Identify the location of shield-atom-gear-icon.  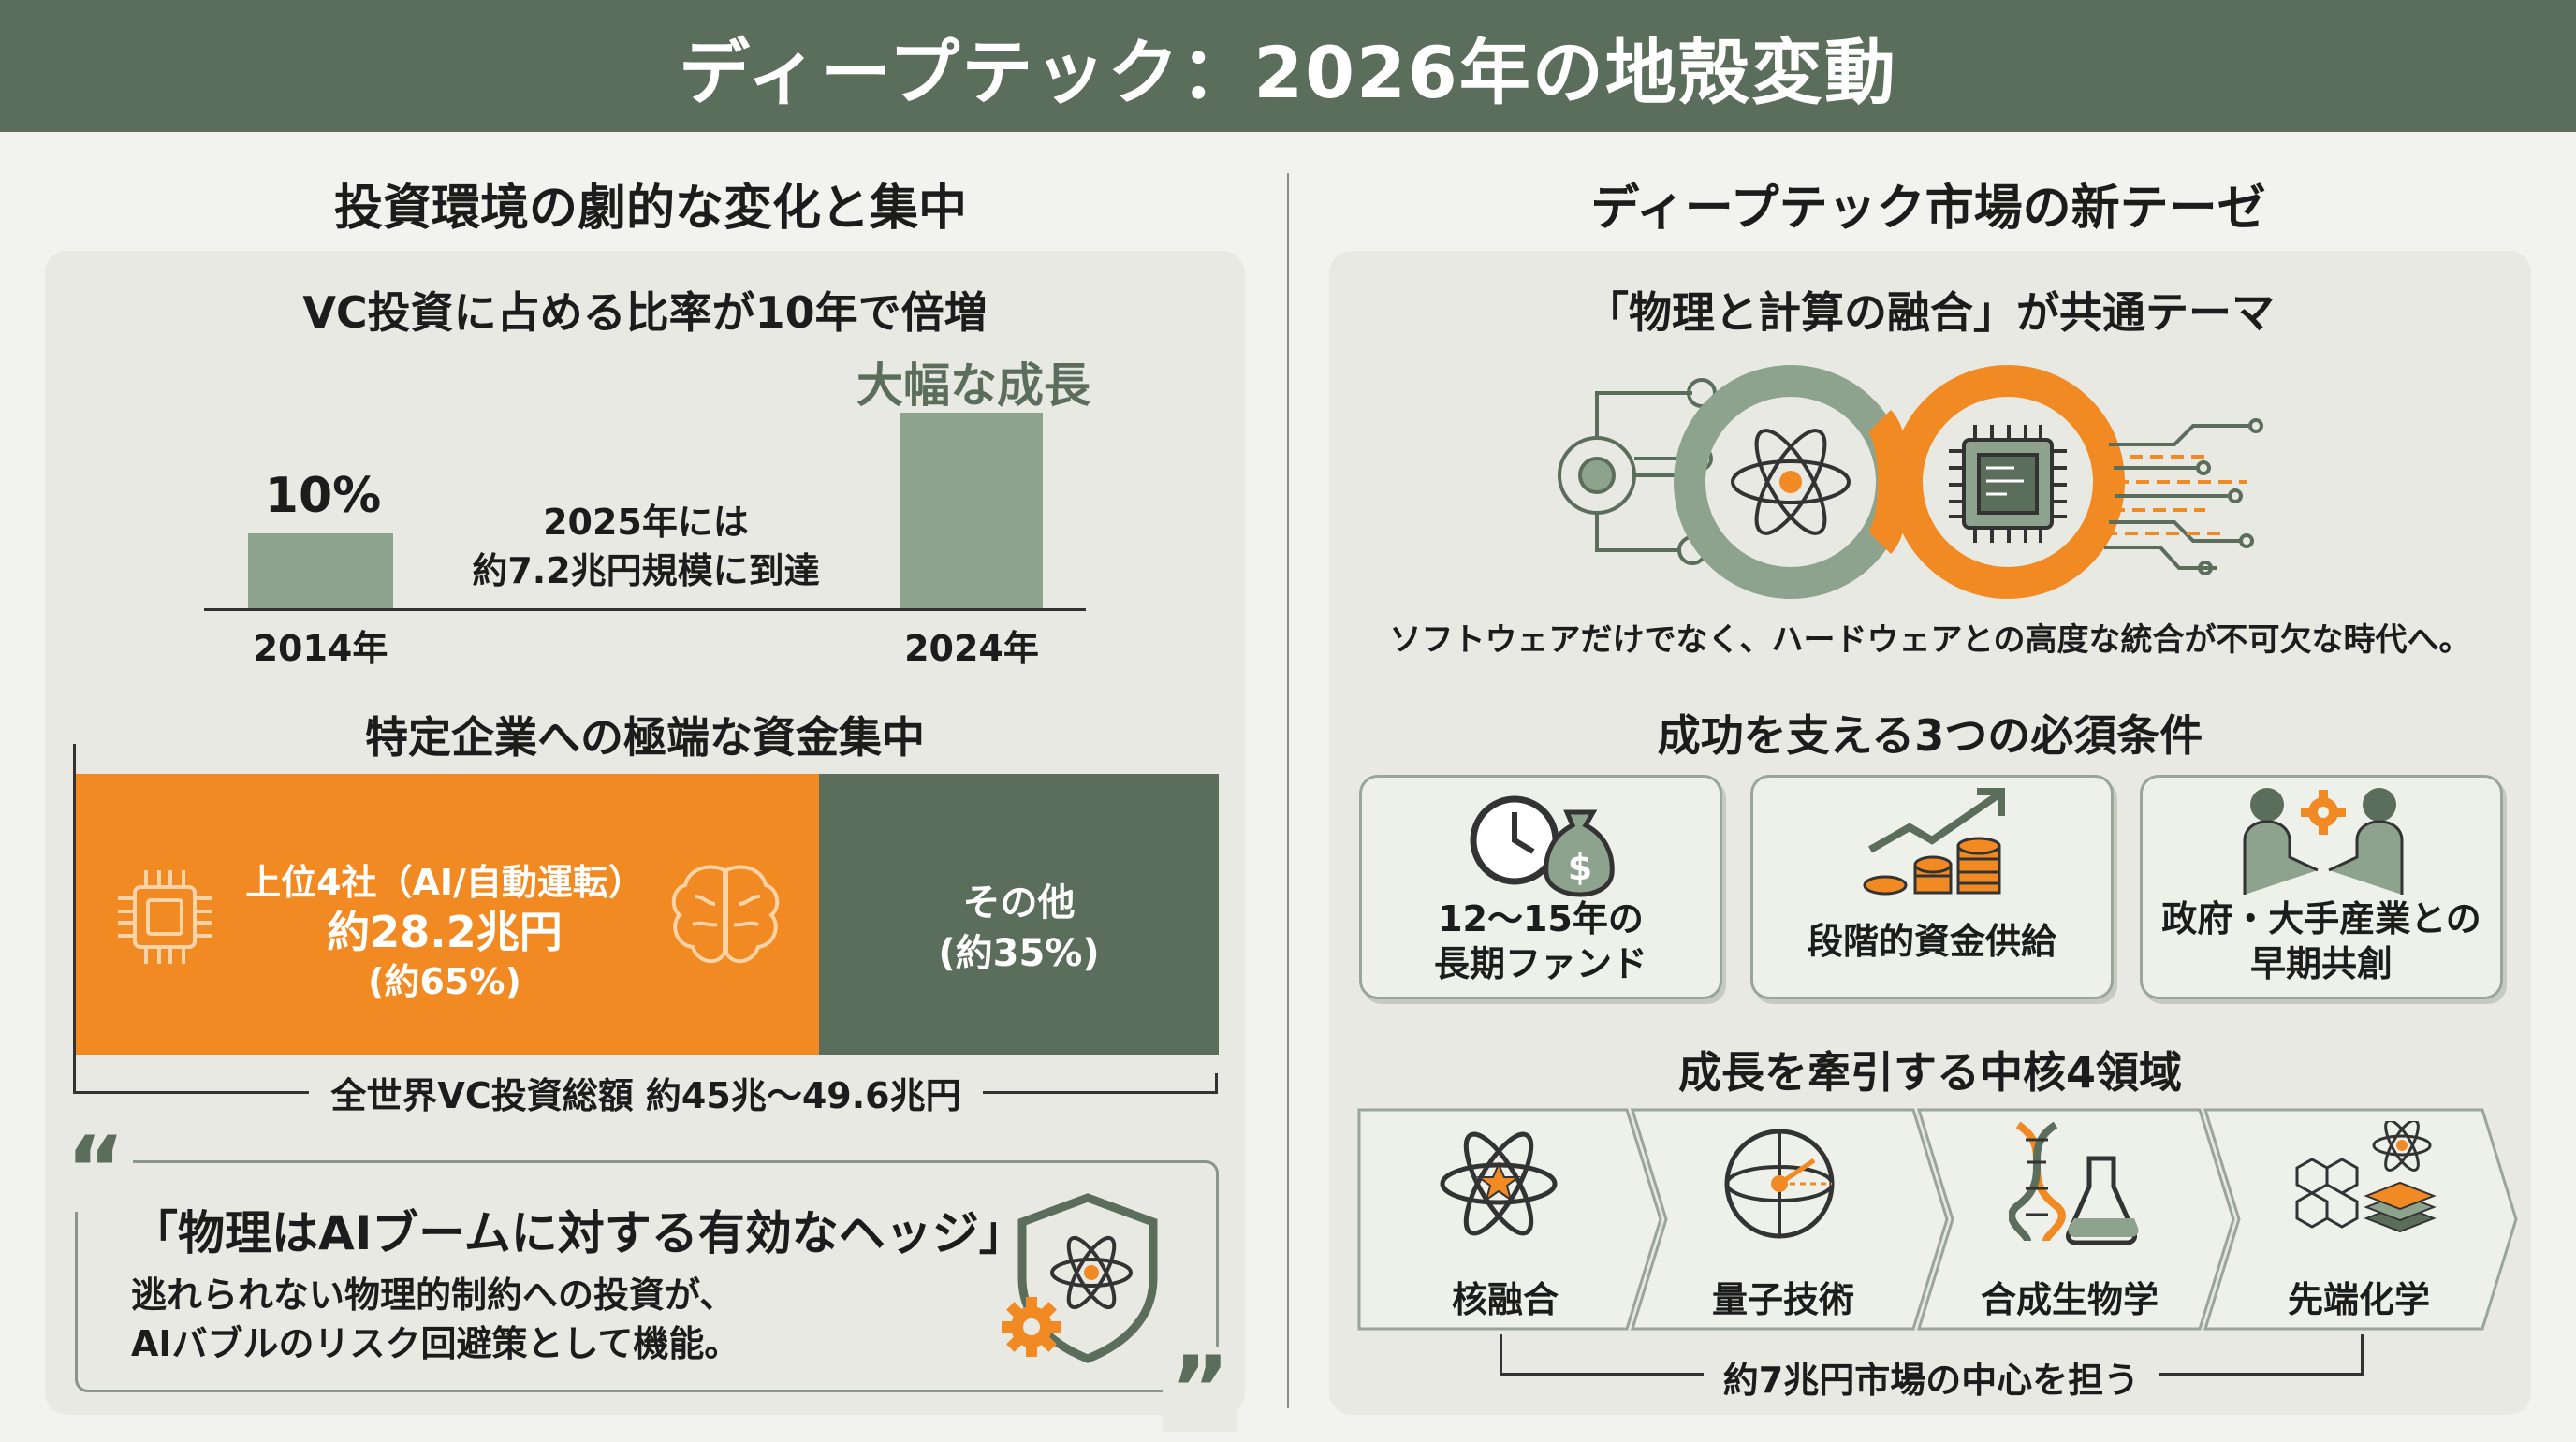
(1080, 1278).